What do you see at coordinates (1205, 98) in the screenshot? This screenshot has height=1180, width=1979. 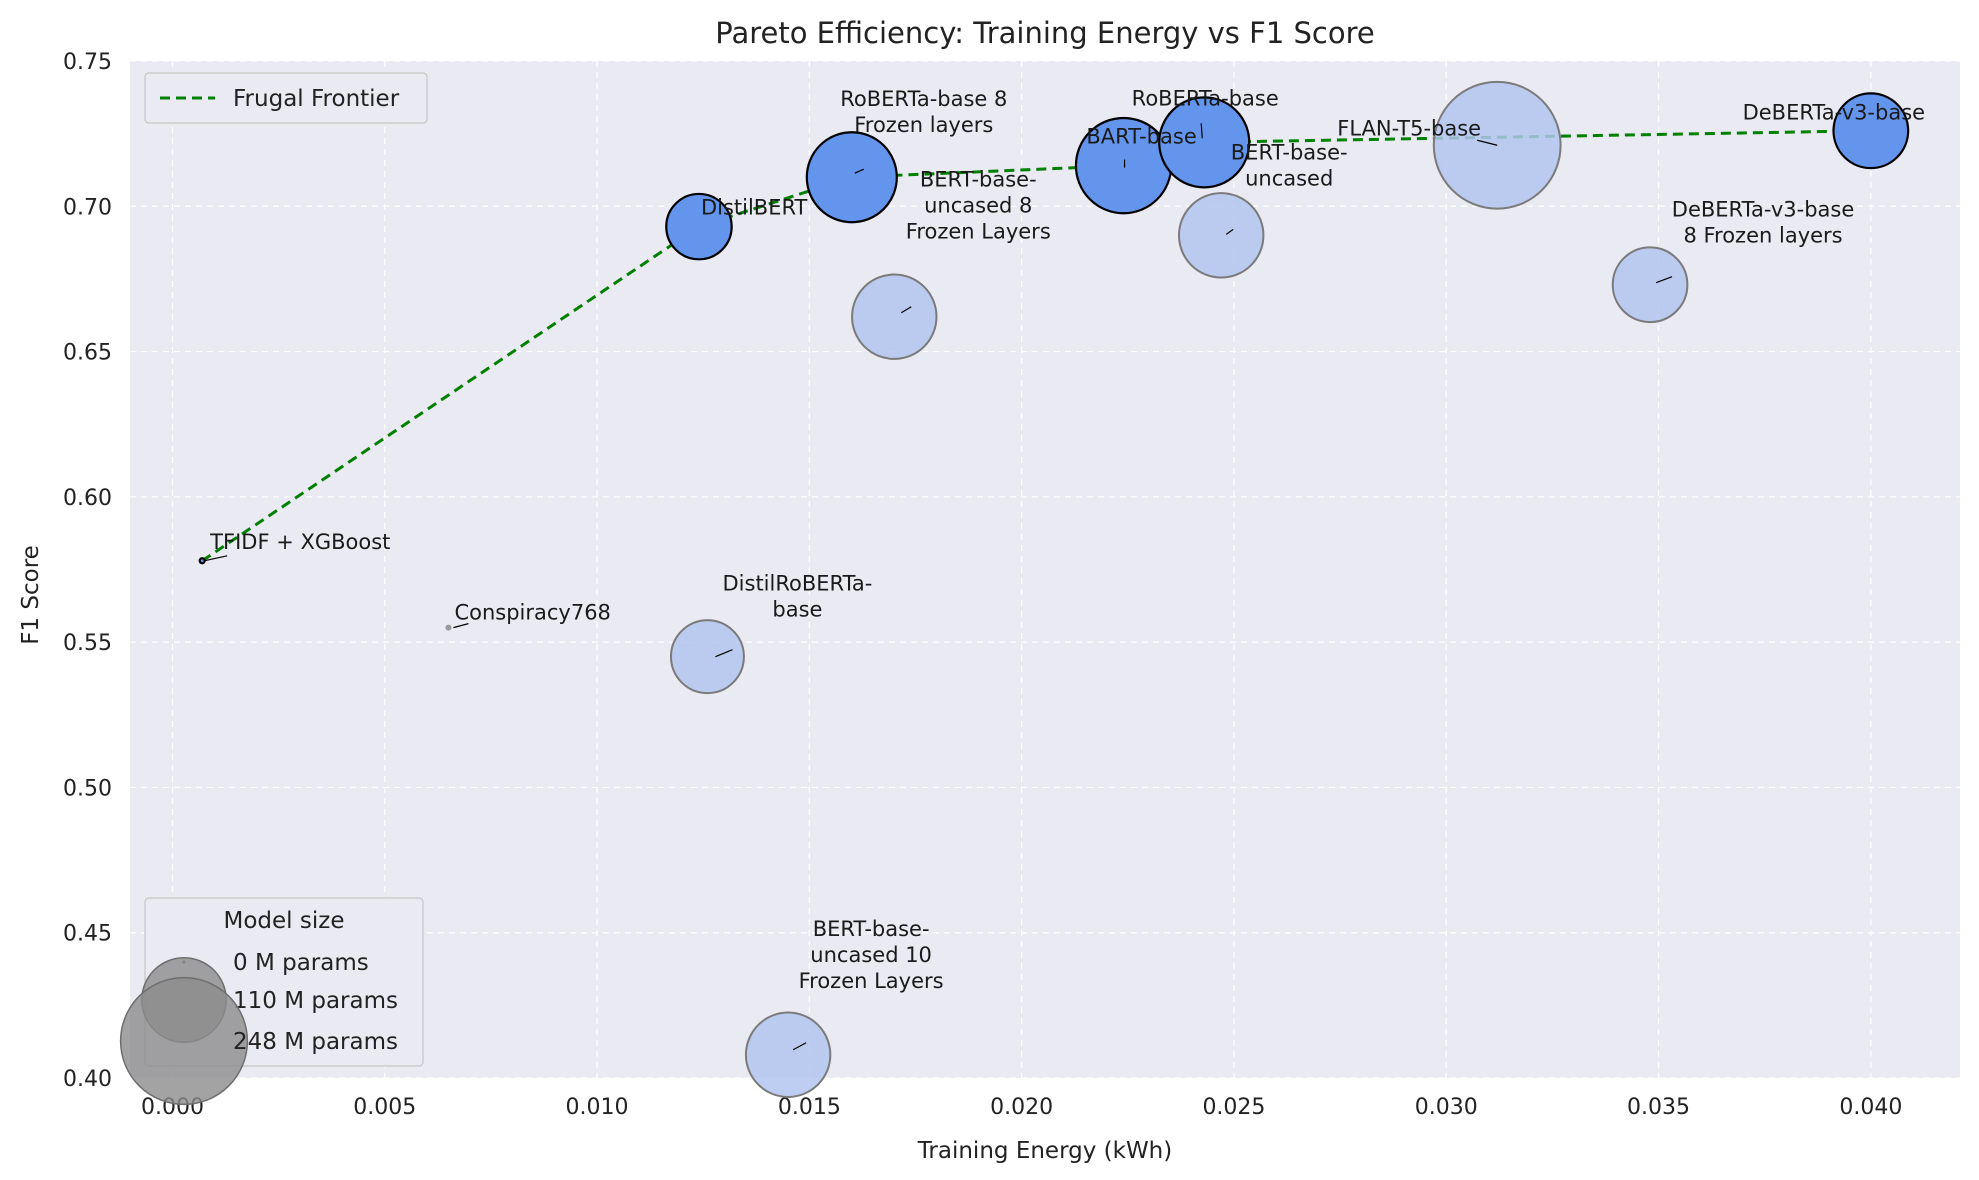 I see `point-label: RoBERTa-base` at bounding box center [1205, 98].